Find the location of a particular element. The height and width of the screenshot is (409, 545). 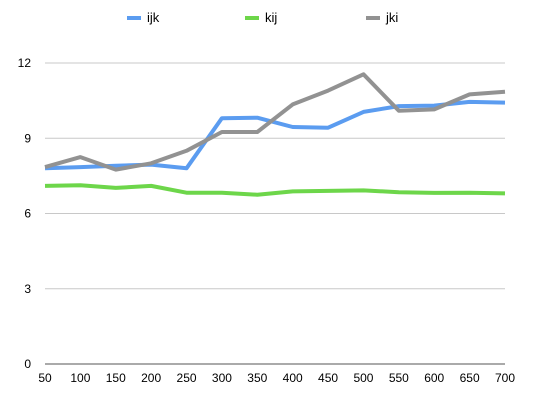

x-tick-label: 350 is located at coordinates (257, 378).